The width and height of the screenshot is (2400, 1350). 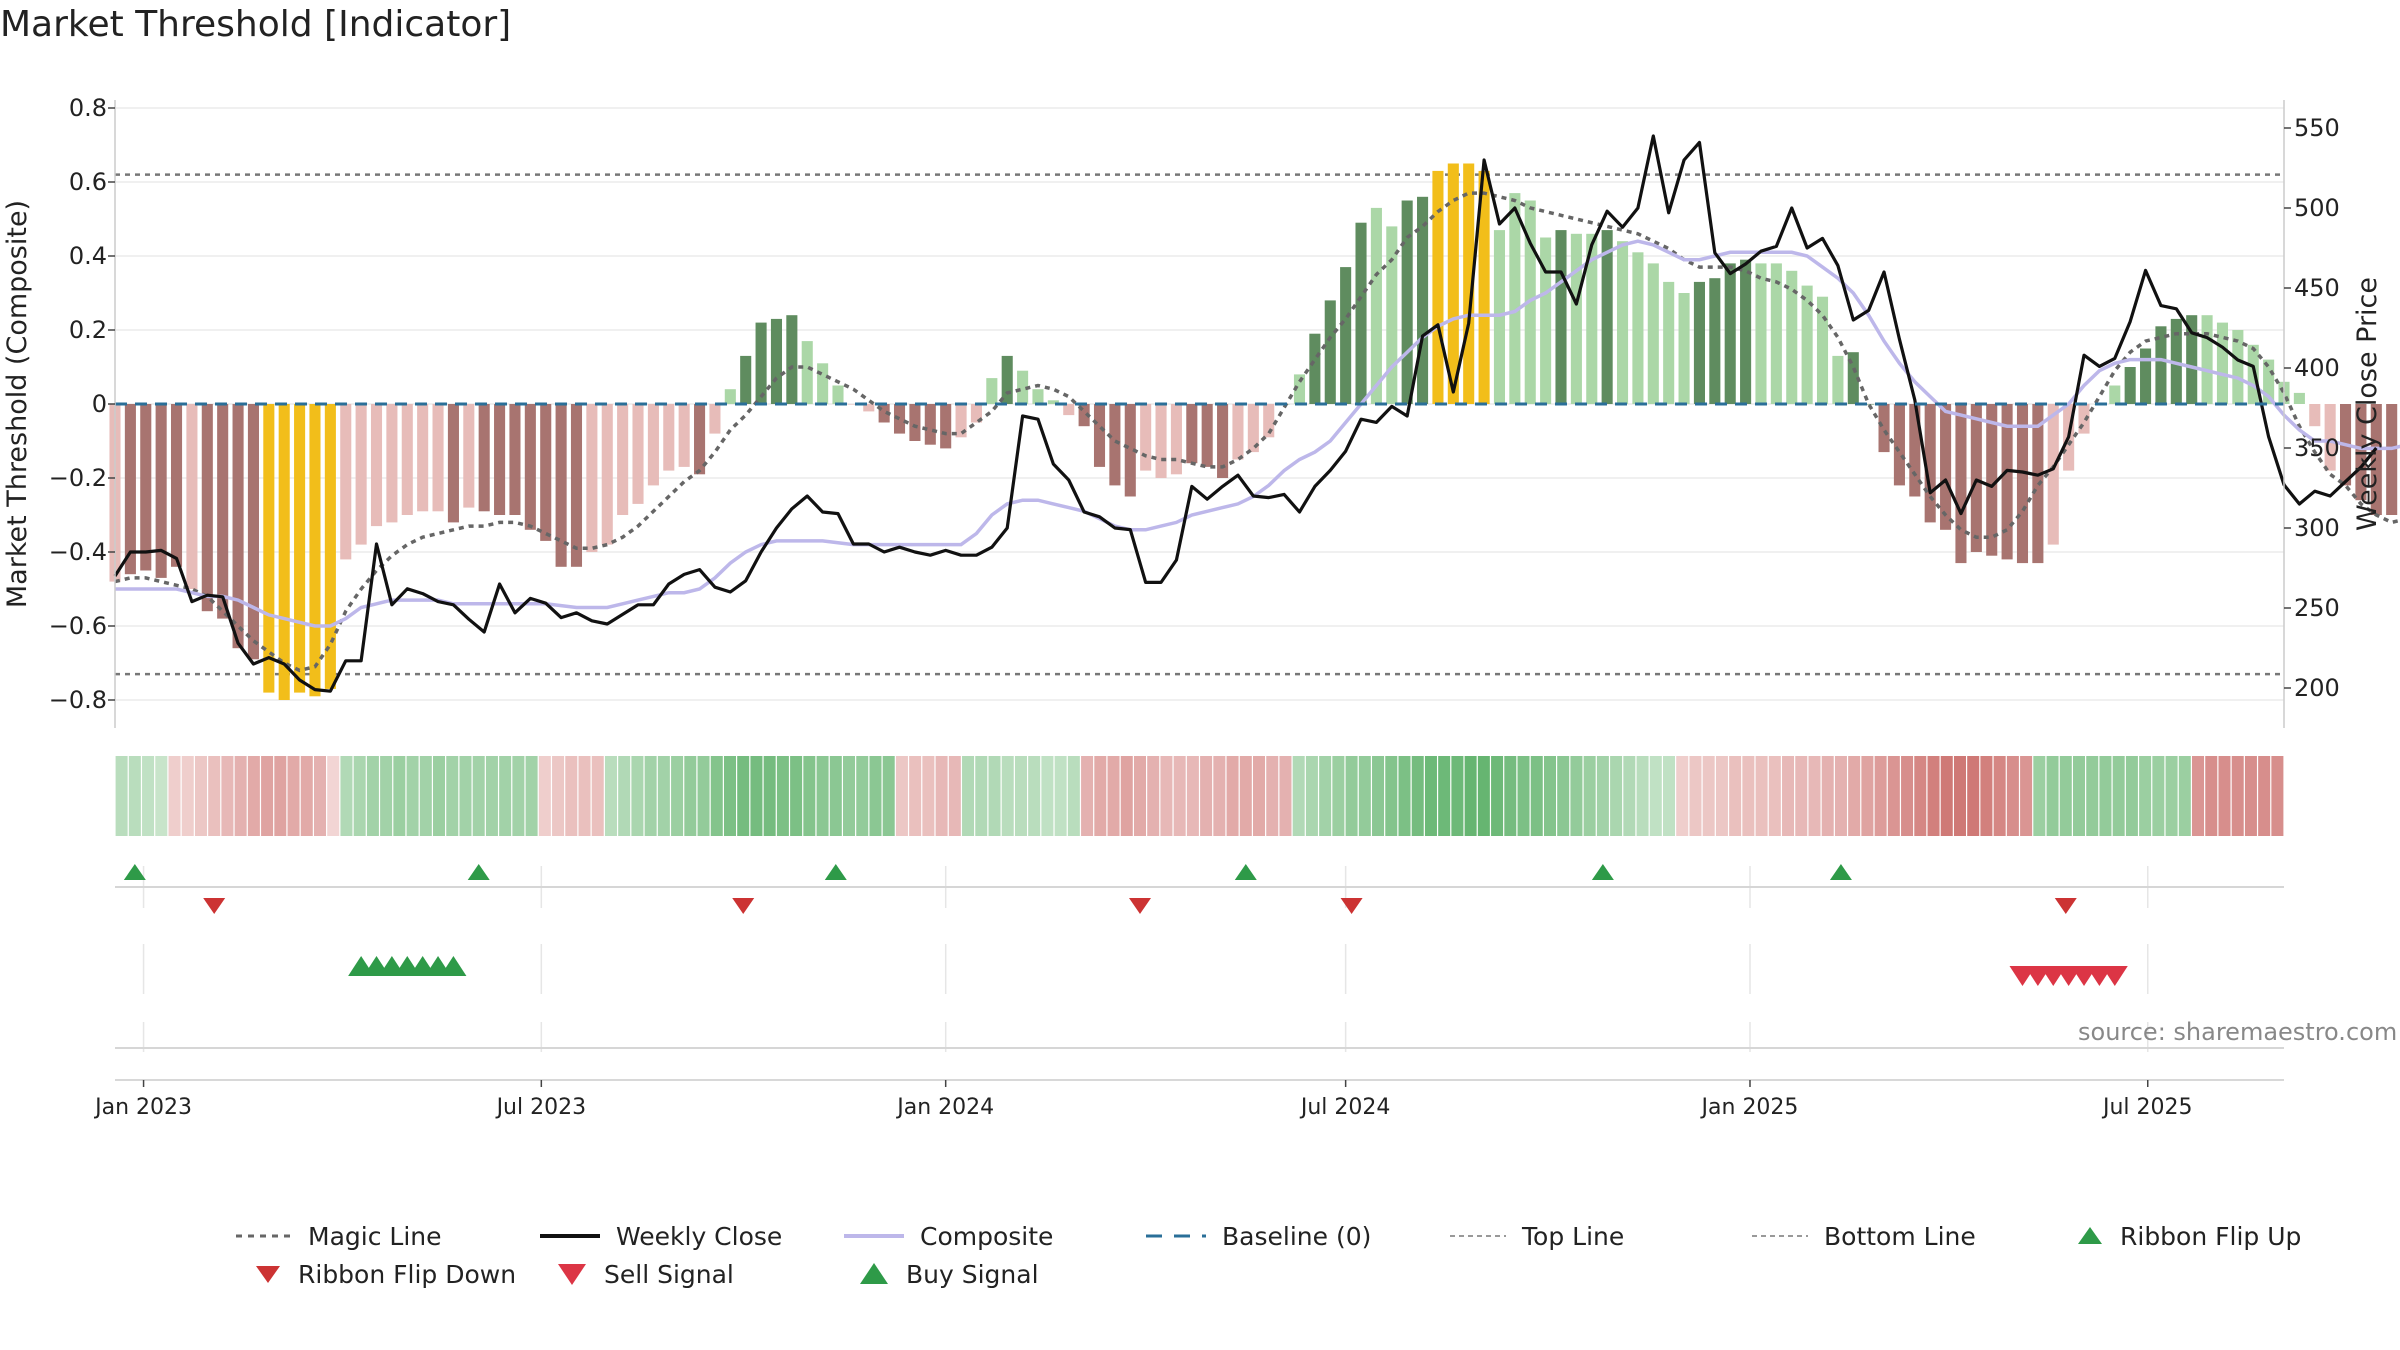 I want to click on y2-tick-label: 450, so click(x=2317, y=288).